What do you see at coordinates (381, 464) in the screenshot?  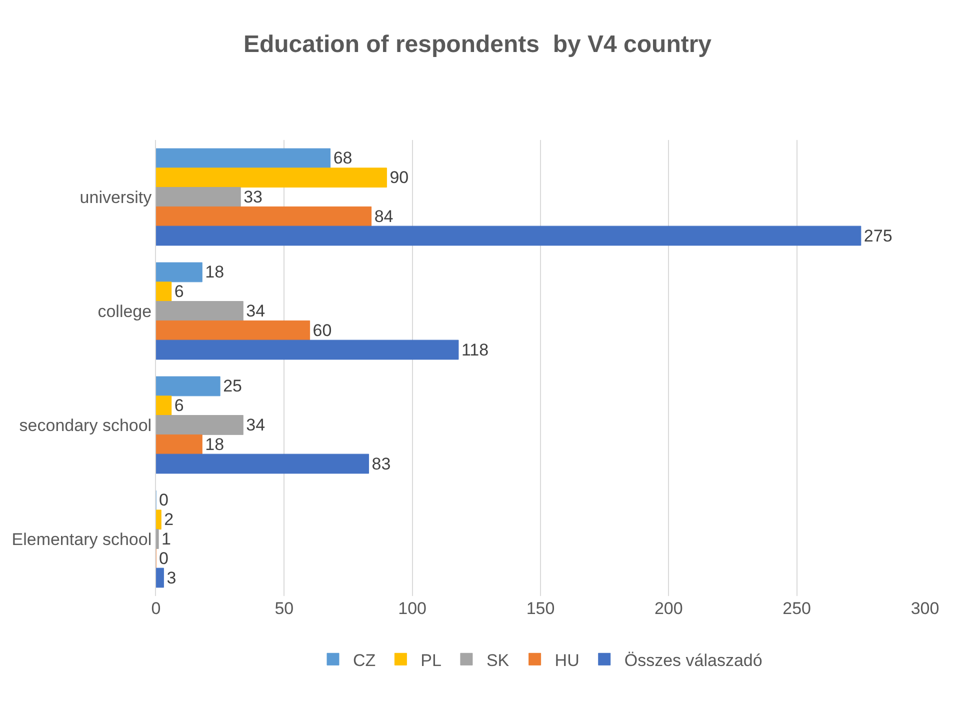 I see `data-label: 83` at bounding box center [381, 464].